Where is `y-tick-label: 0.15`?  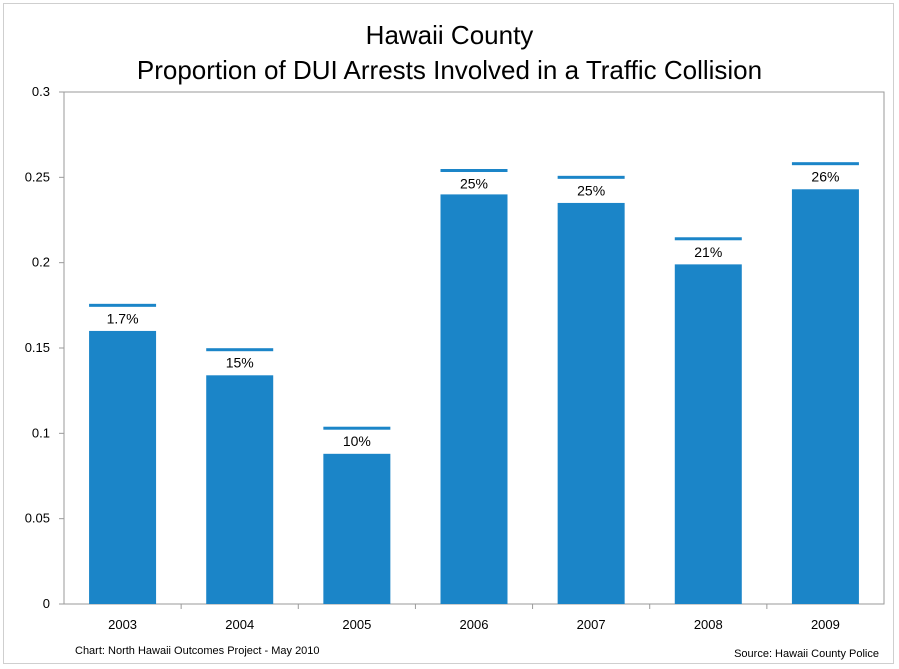
y-tick-label: 0.15 is located at coordinates (37, 347).